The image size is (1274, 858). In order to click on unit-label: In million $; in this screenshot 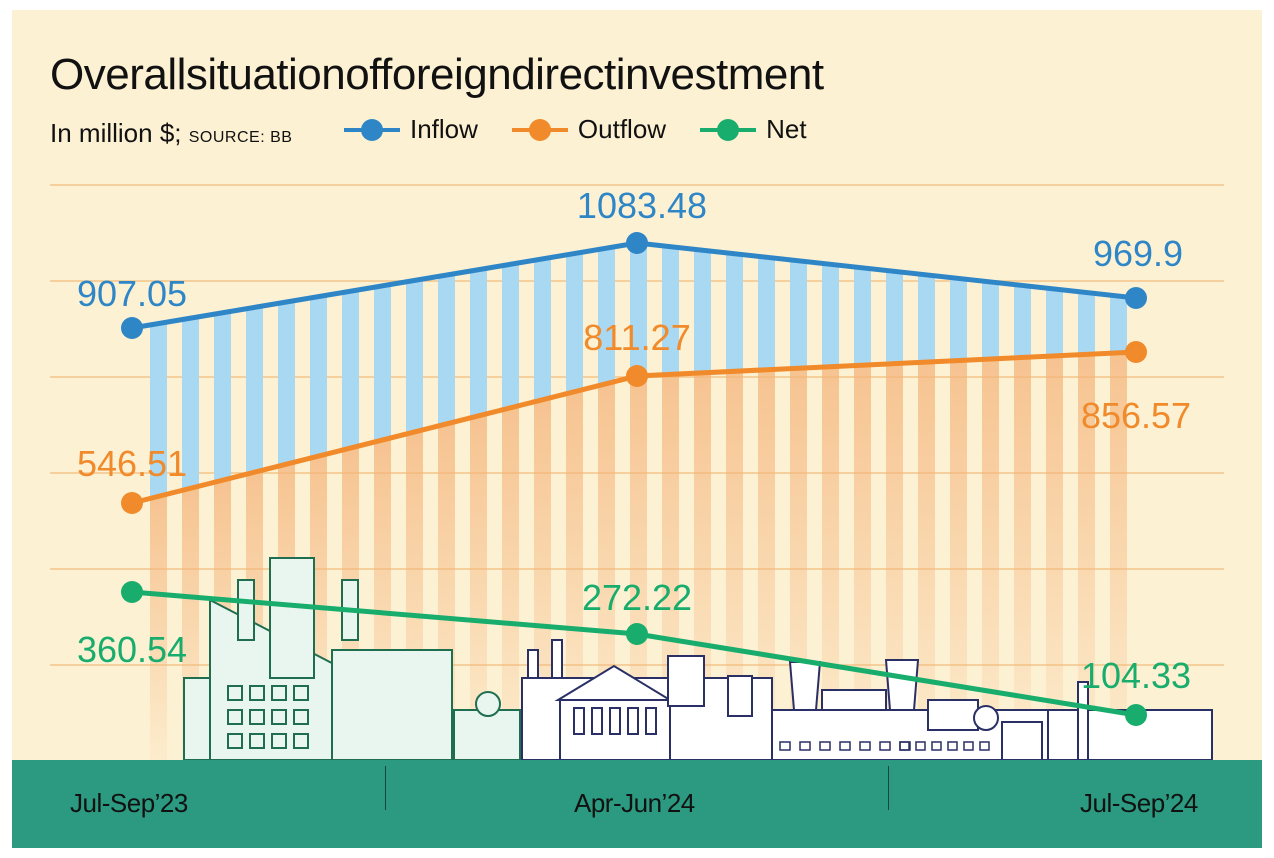, I will do `click(116, 133)`.